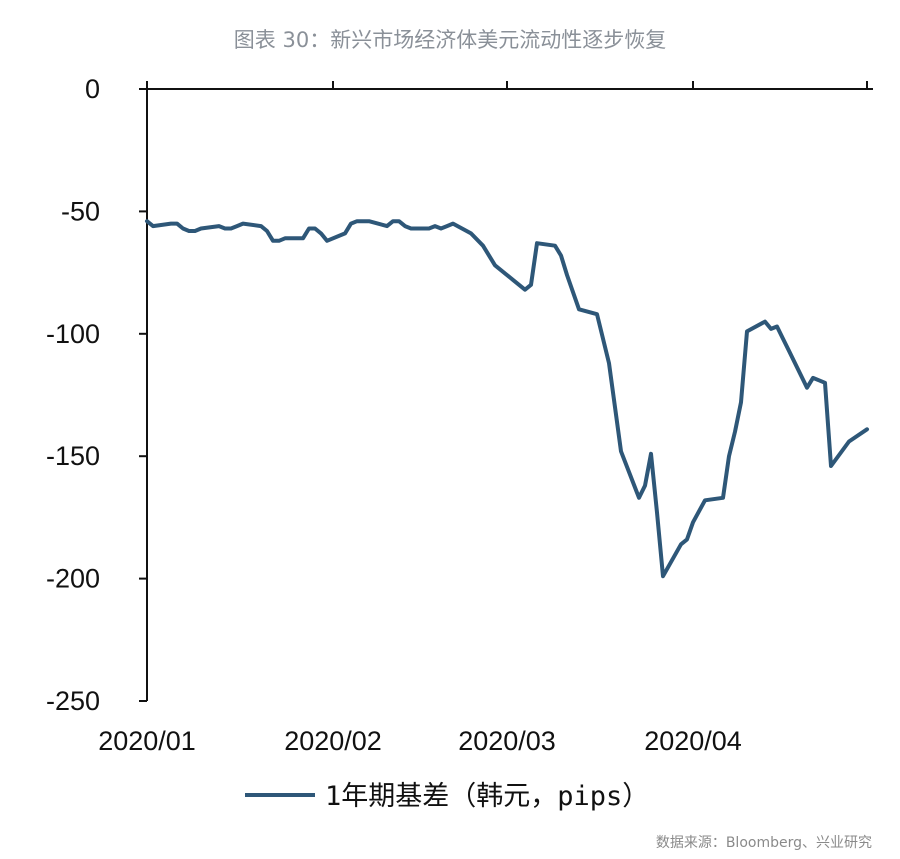  Describe the element at coordinates (73, 334) in the screenshot. I see `y-tick-label: -100` at that location.